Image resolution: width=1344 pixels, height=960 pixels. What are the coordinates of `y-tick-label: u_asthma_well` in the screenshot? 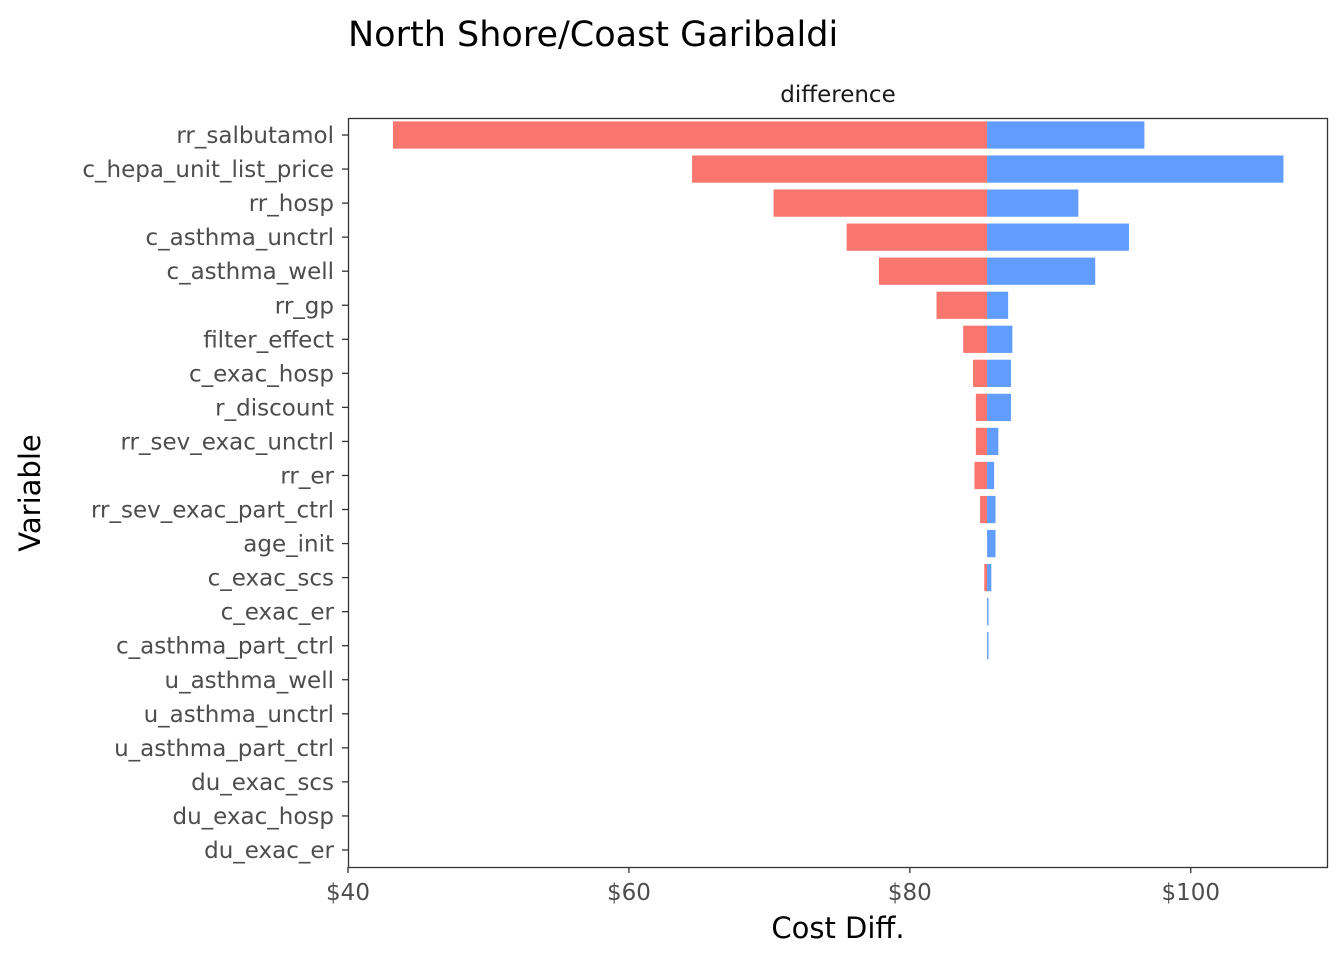 It's located at (250, 681).